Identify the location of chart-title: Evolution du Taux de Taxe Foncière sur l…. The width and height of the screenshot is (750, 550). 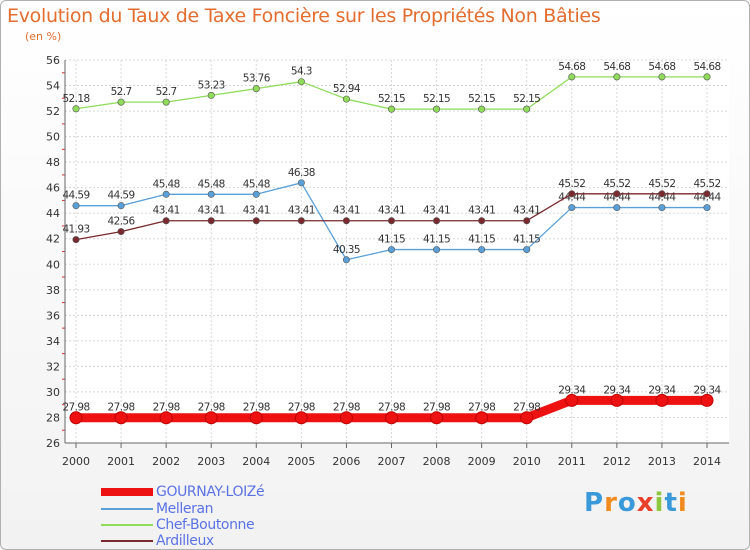
(304, 16).